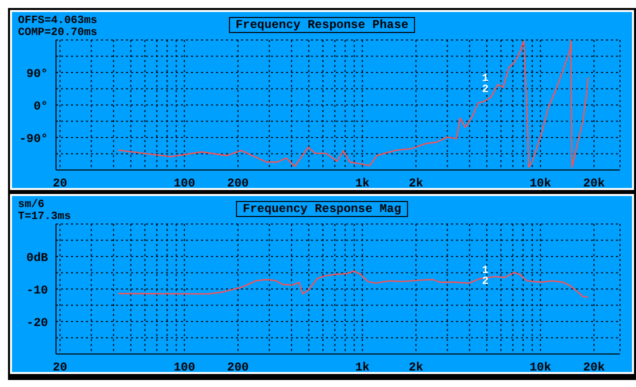  I want to click on text: OFFS=4.063ms, so click(58, 21).